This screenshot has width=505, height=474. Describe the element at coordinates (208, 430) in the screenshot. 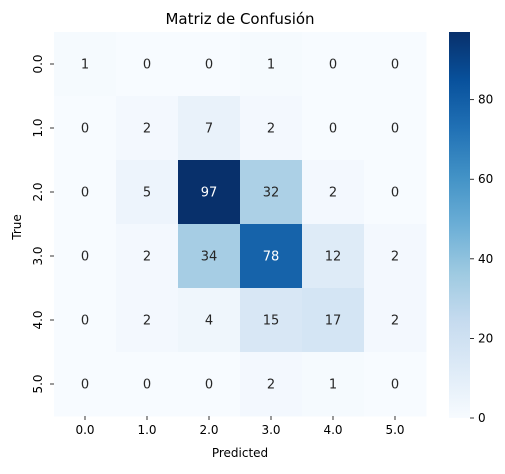

I see `x-tick-label: 2.0` at that location.